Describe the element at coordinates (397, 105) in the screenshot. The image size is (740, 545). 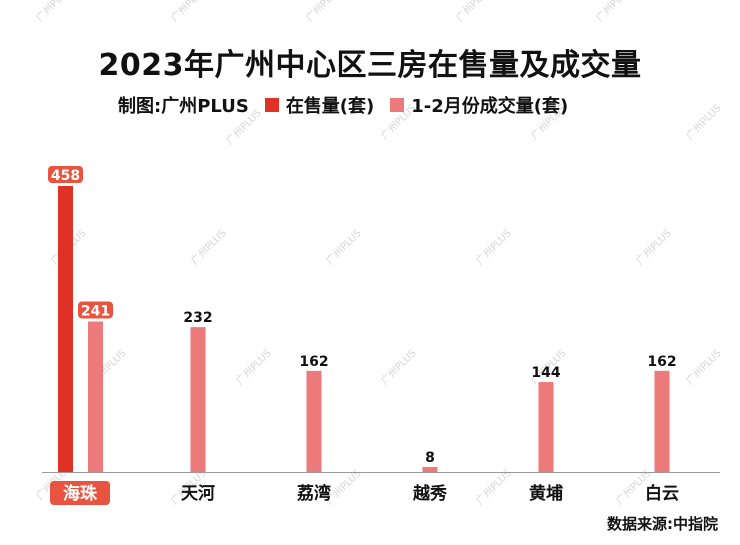
I see `legend-swatch-transactions` at that location.